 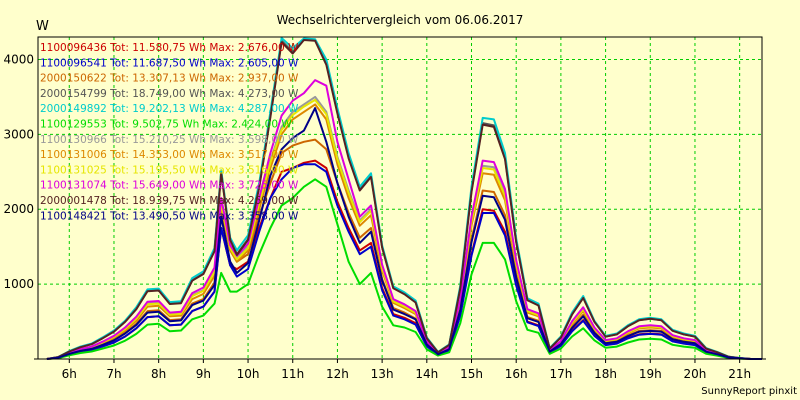 What do you see at coordinates (382, 374) in the screenshot?
I see `x-tick-label: 13h` at bounding box center [382, 374].